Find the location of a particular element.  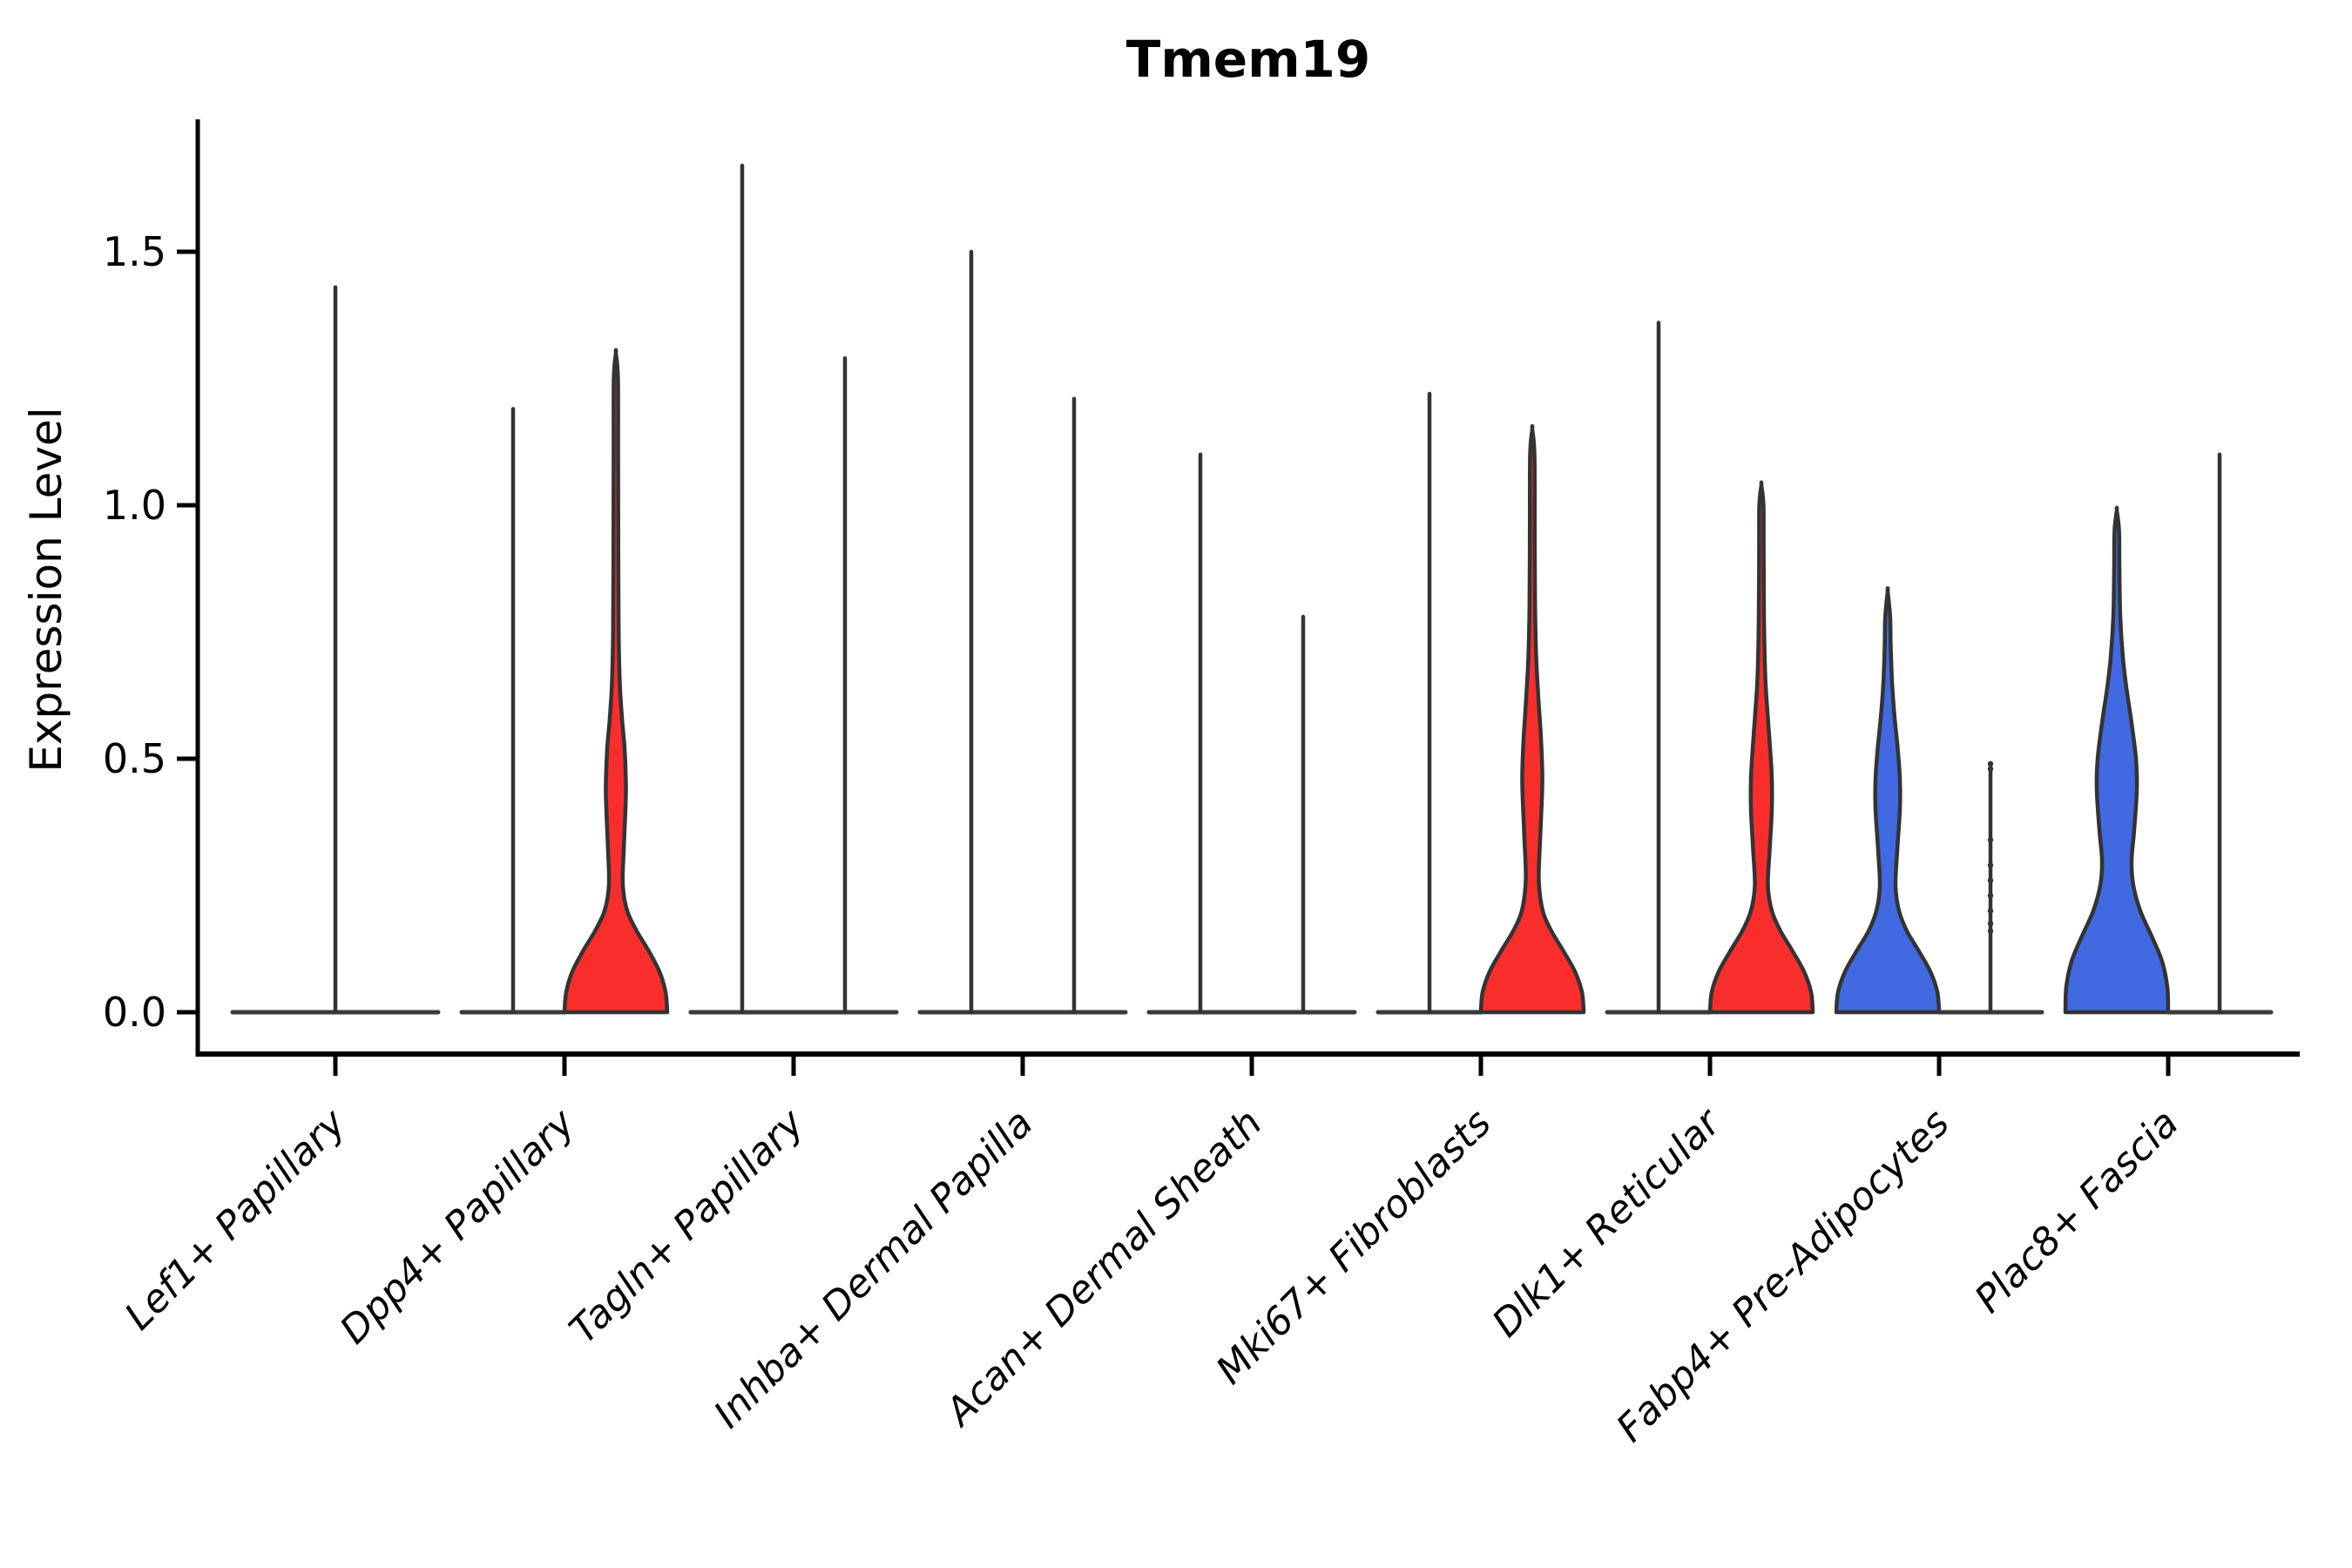

violin-fabp4-left is located at coordinates (1888, 800).